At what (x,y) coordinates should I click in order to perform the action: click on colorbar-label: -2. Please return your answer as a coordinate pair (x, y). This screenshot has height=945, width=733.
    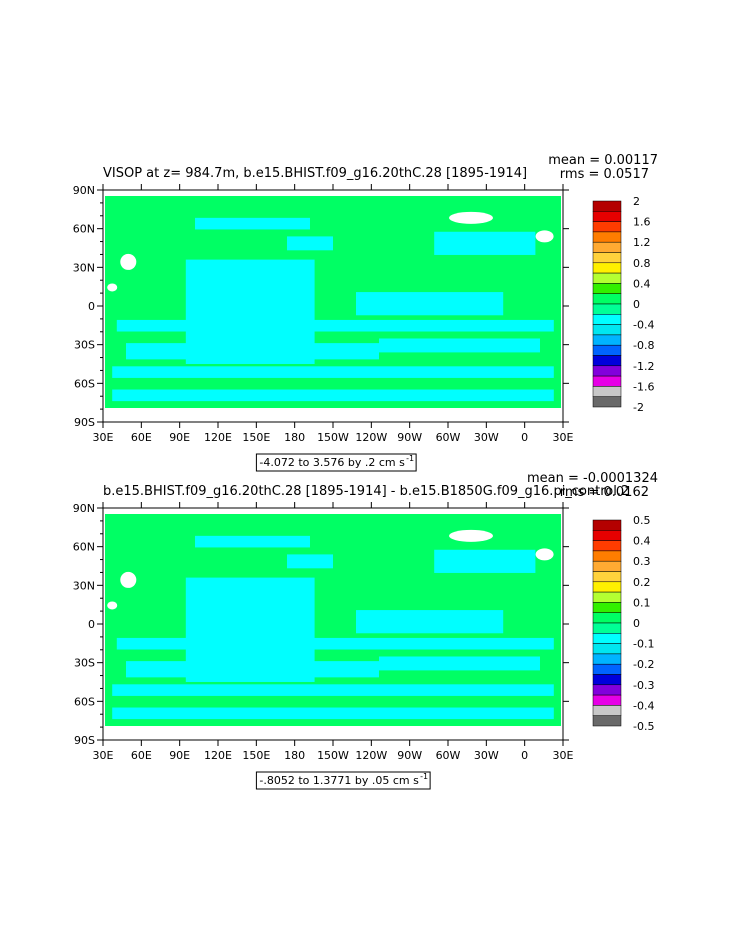
    Looking at the image, I should click on (638, 407).